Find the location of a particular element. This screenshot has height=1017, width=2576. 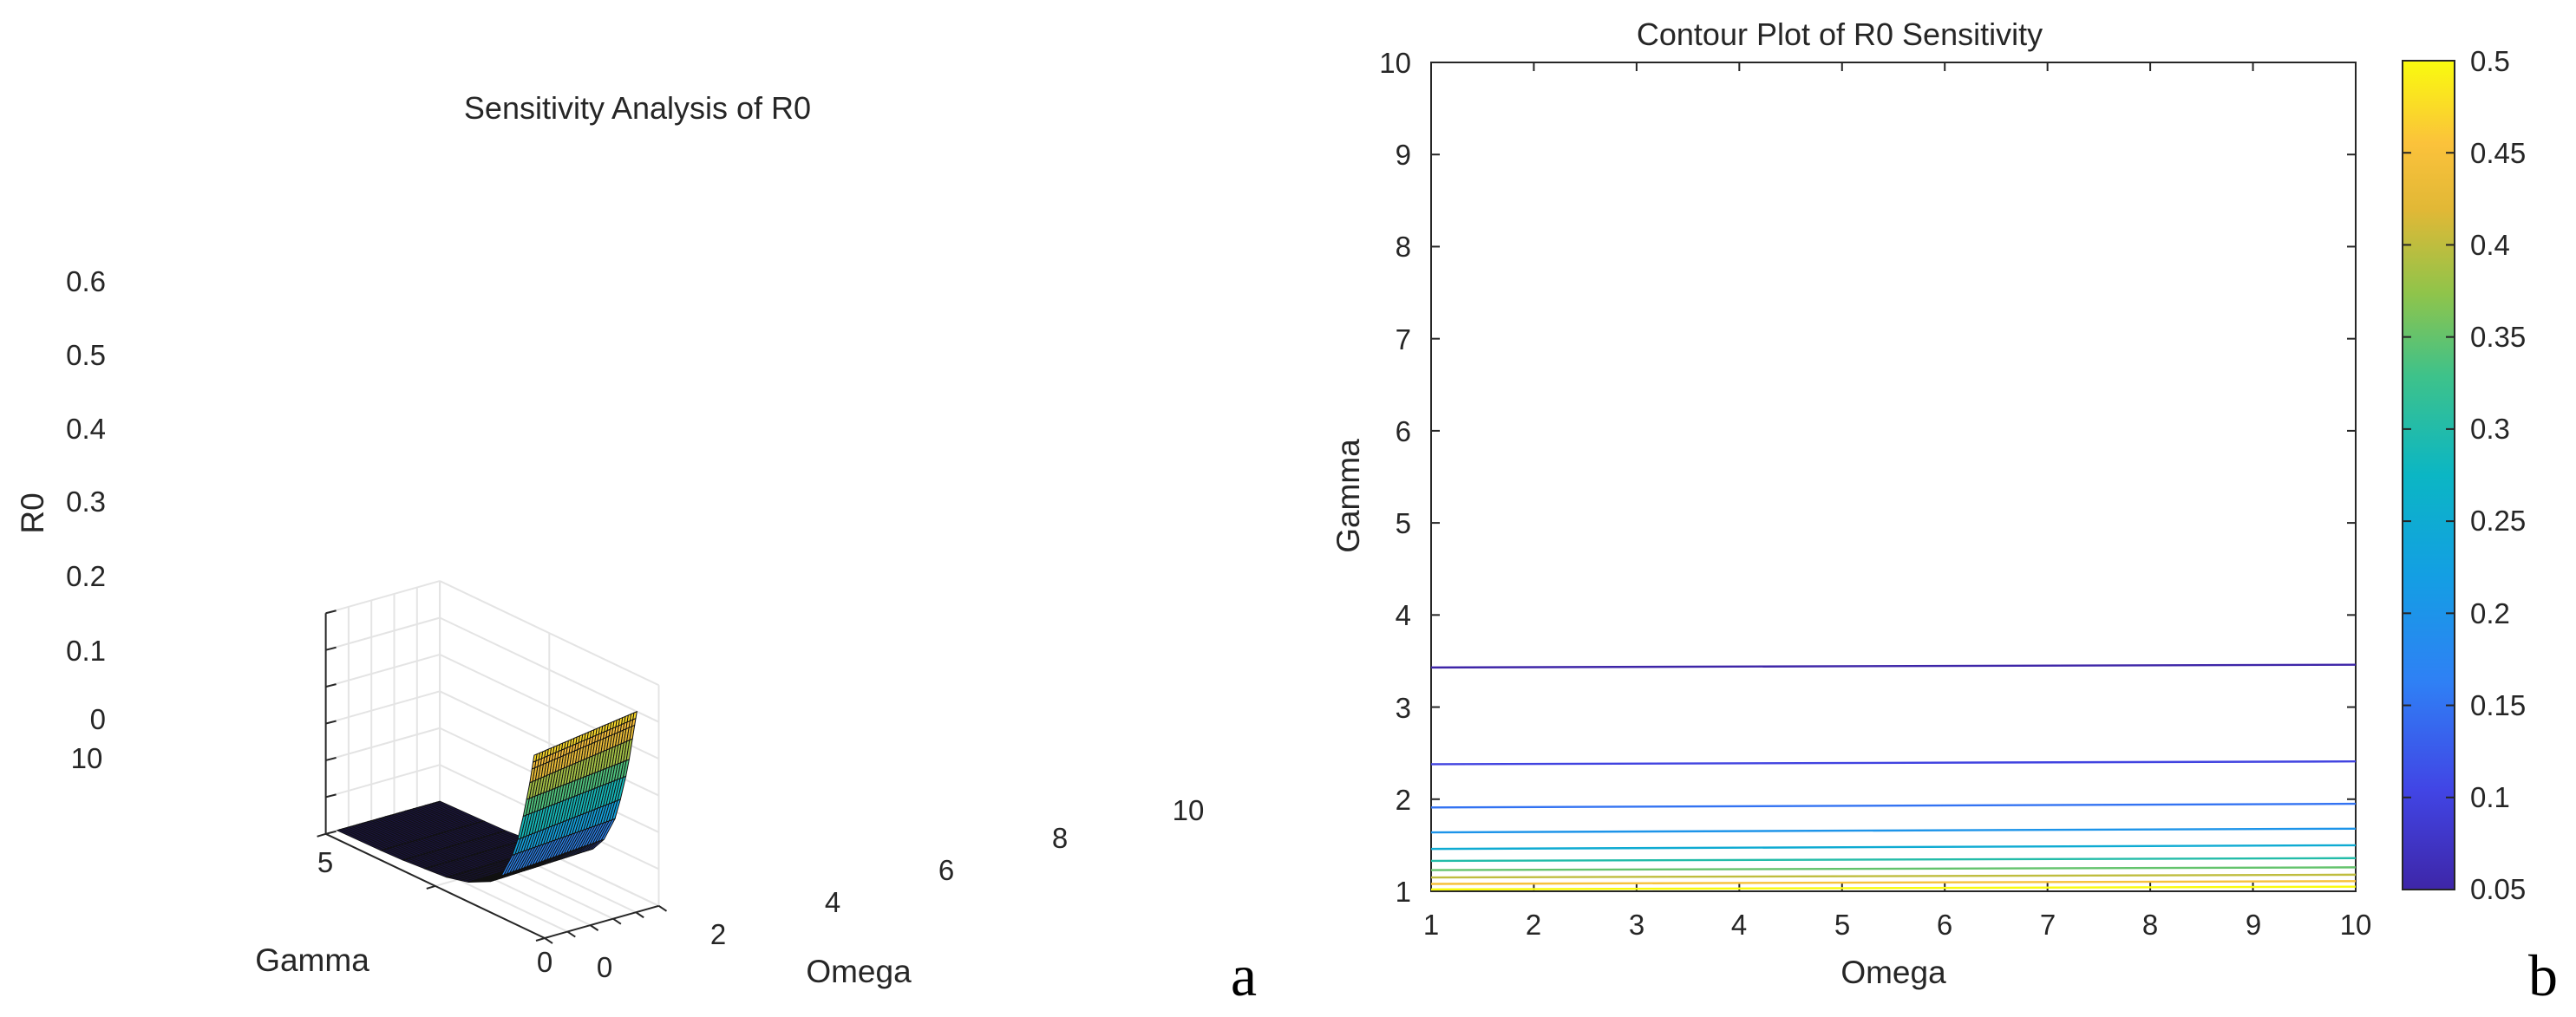

colorbar-gradient is located at coordinates (2428, 475).